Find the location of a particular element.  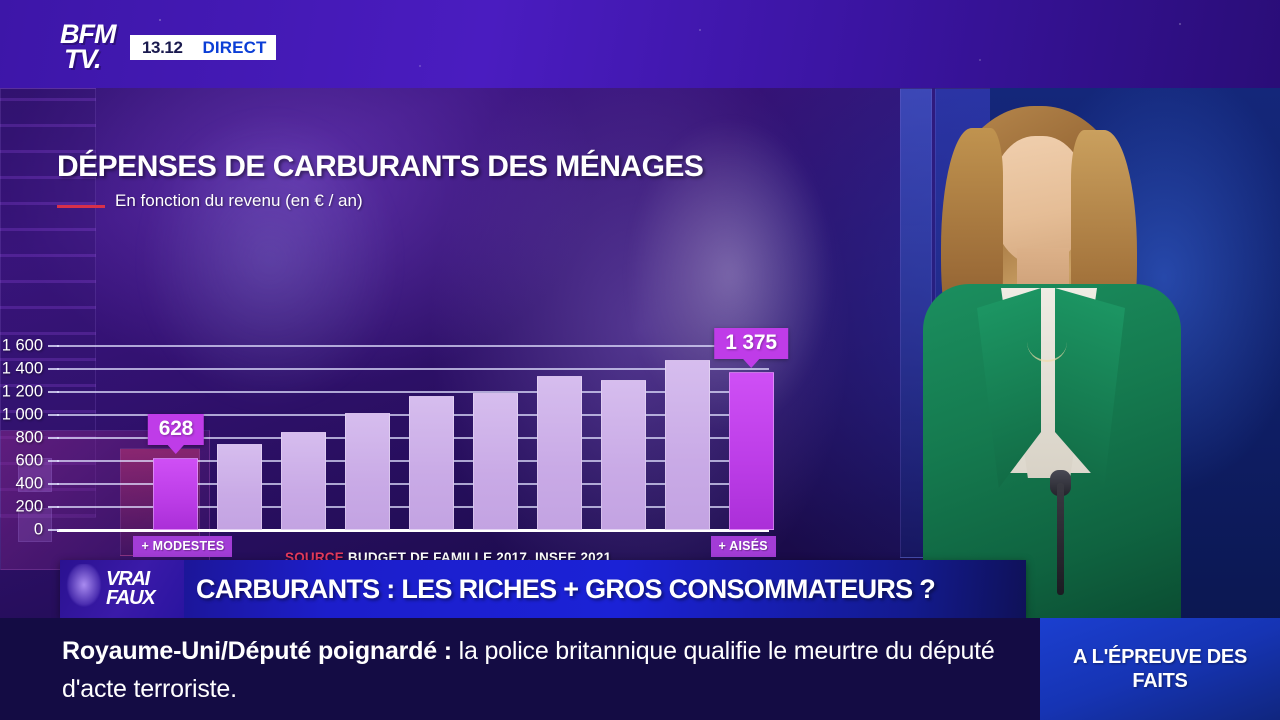

vrai-faux-bust-icon is located at coordinates (84, 590).